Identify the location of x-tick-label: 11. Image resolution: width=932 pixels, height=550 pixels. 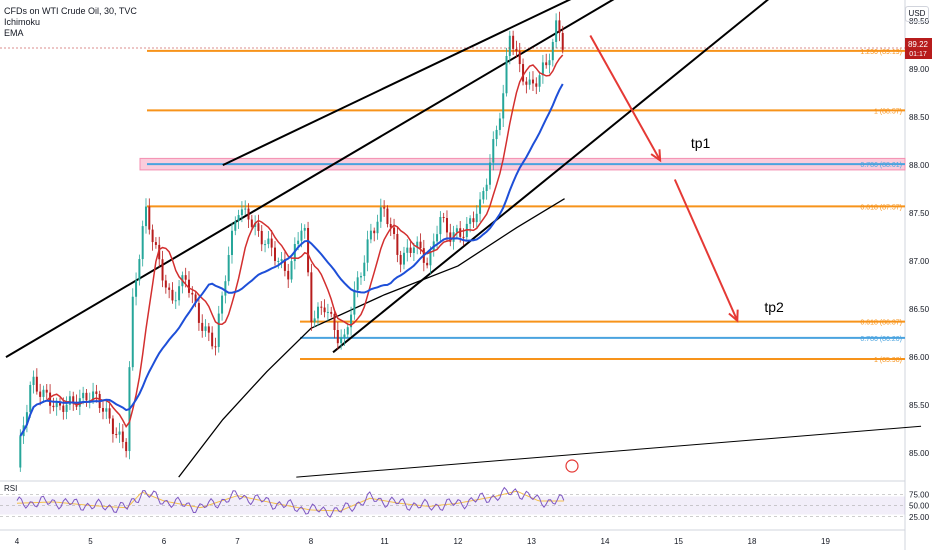
(384, 541).